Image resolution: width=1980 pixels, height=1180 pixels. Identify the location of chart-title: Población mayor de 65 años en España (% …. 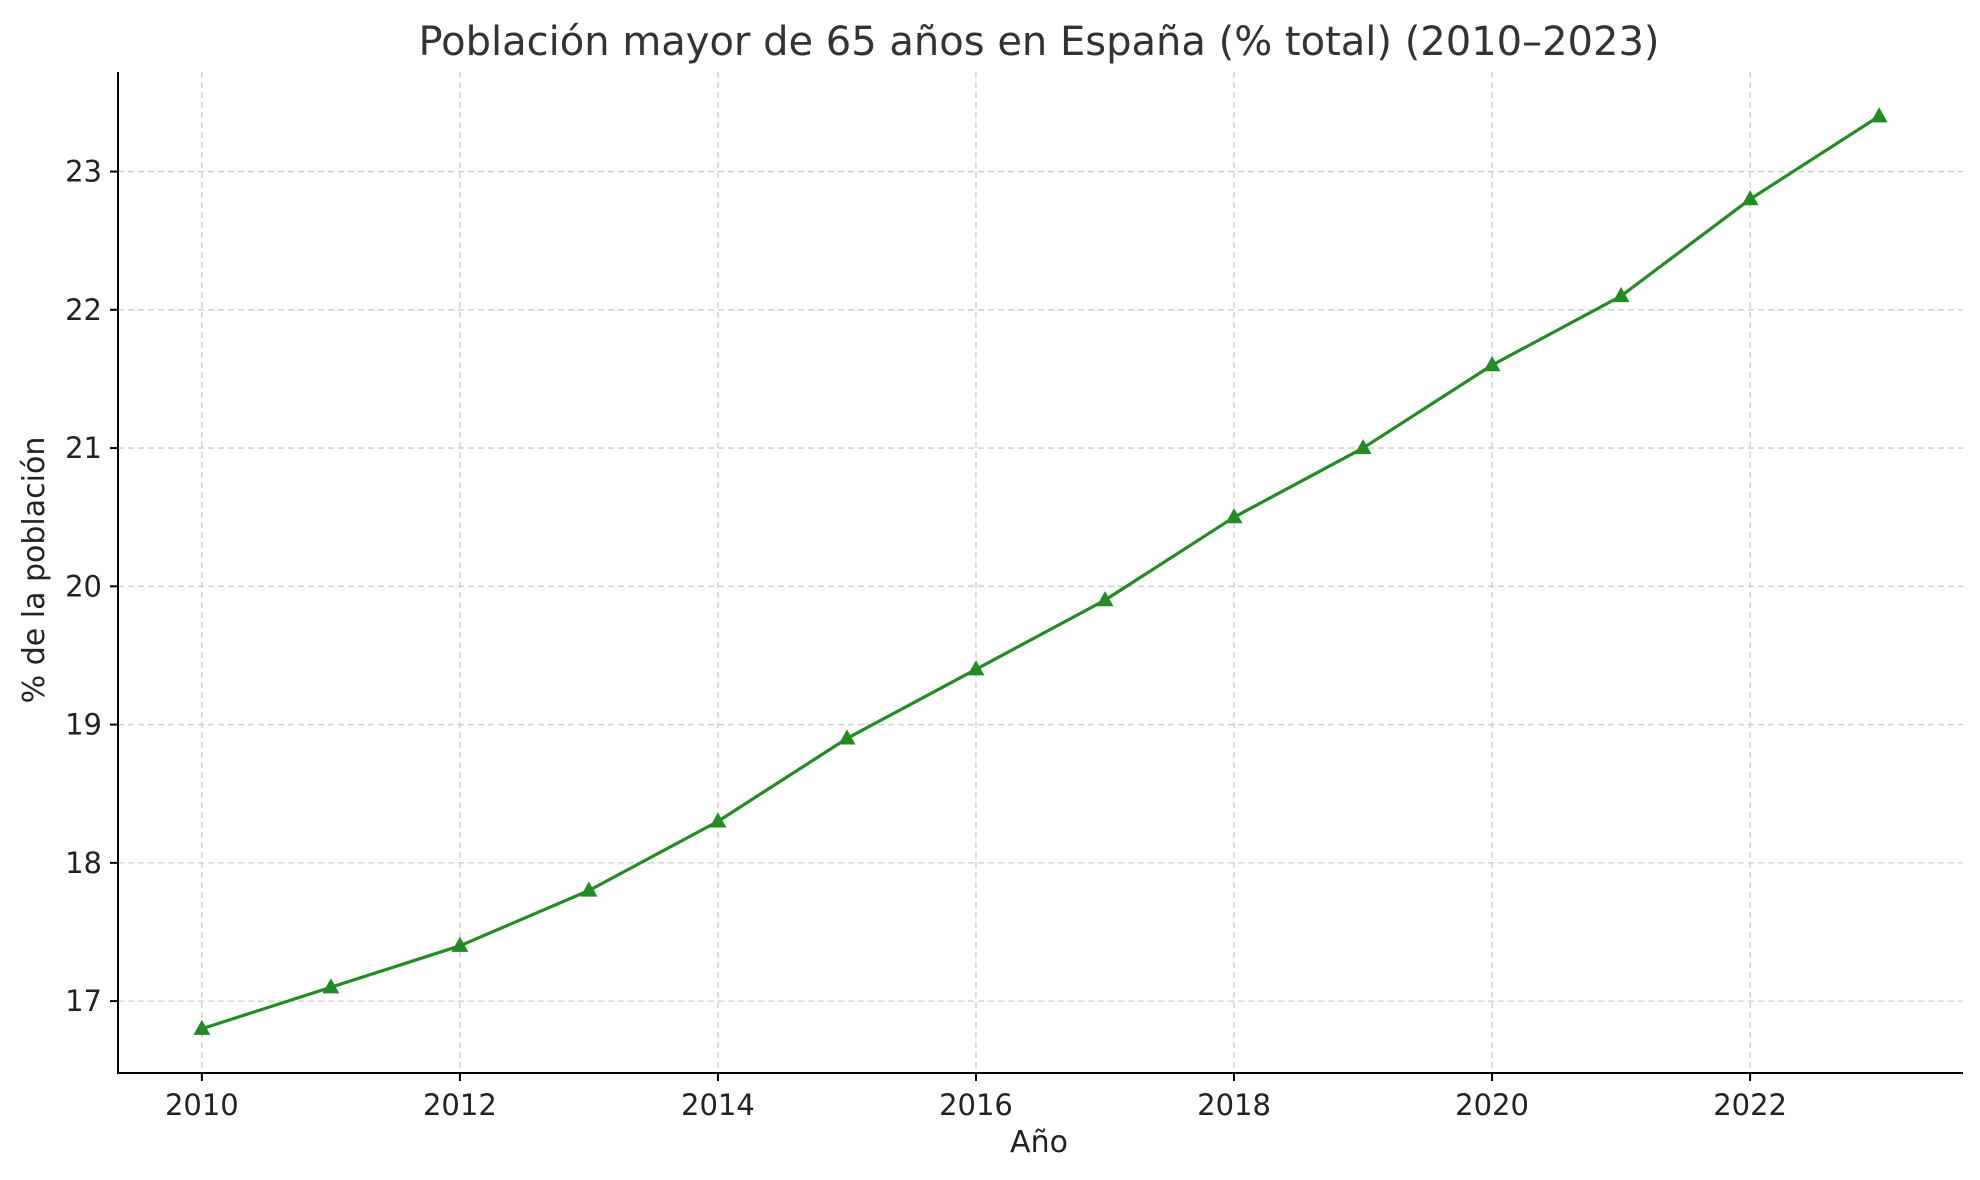
(1038, 42).